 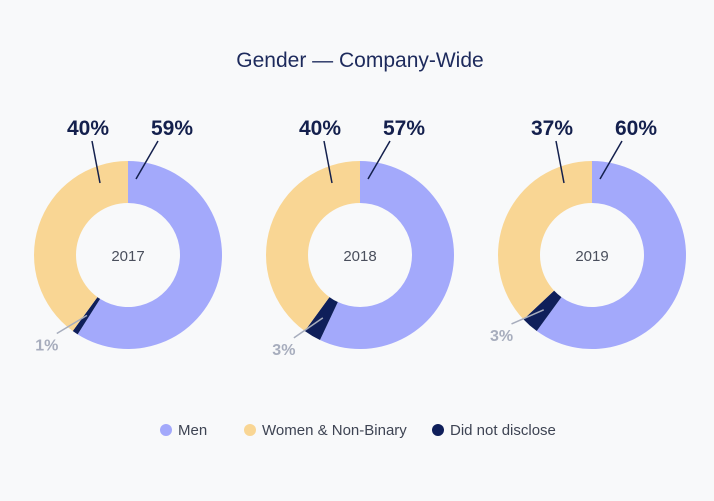 I want to click on chart-title: Gender — Company-Wide, so click(x=359, y=60).